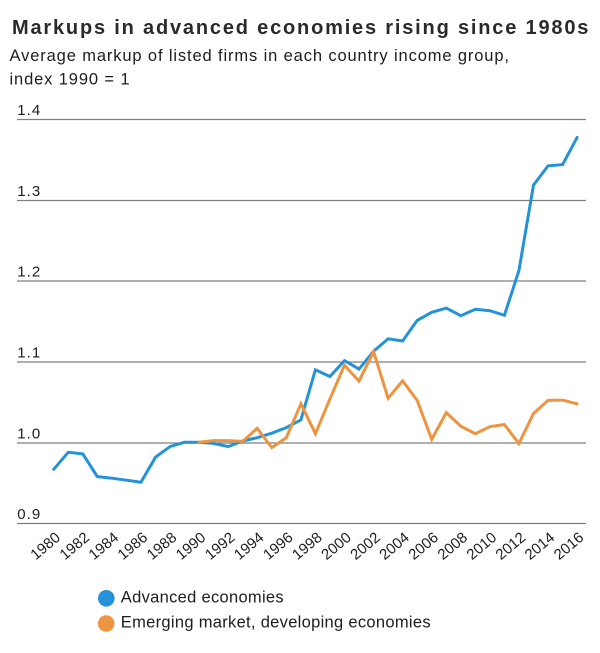 This screenshot has height=653, width=600. I want to click on svg-text: 2002, so click(365, 546).